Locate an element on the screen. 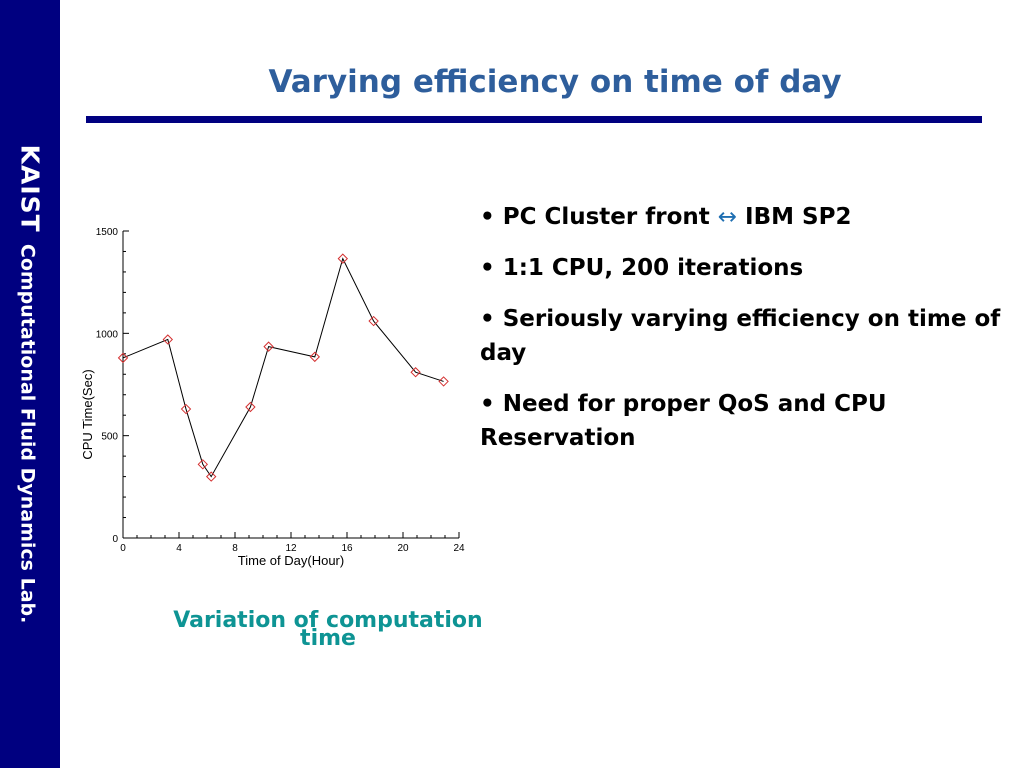 The height and width of the screenshot is (768, 1024). sidebar: KAIST Computational Fluid Dynamics Lab. is located at coordinates (30, 384).